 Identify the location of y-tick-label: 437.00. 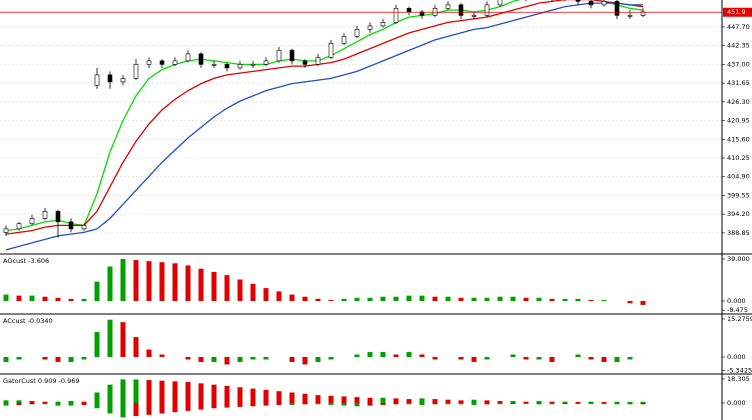
(738, 64).